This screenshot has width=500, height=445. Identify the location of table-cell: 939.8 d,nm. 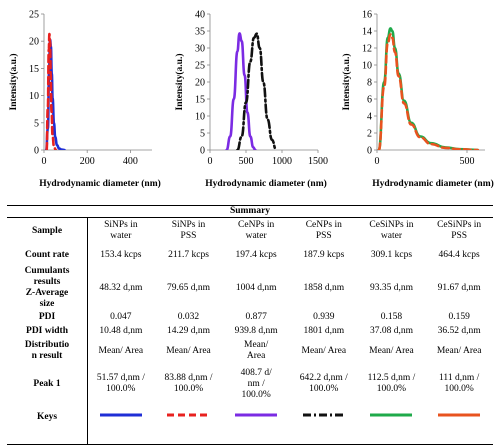
(256, 330).